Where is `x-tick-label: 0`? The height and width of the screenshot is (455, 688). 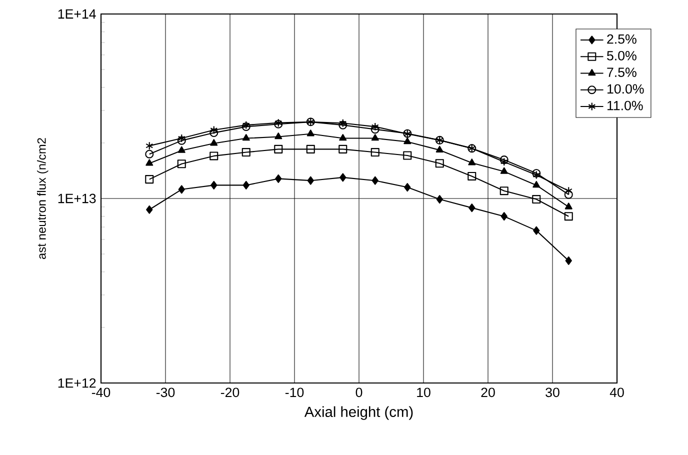 x-tick-label: 0 is located at coordinates (359, 393).